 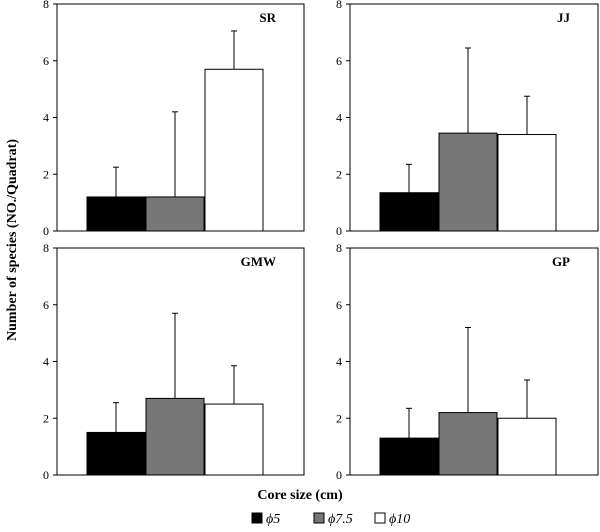 I want to click on legend-label: ϕ7.5, so click(x=340, y=519).